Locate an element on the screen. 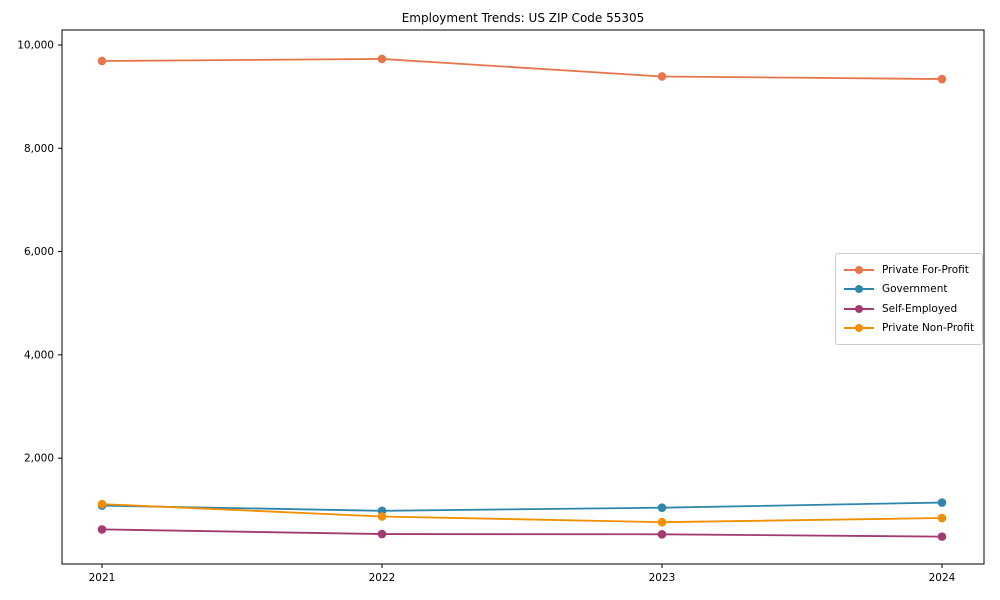 The width and height of the screenshot is (1000, 600). y-axis-tick-label: 8,000 is located at coordinates (39, 149).